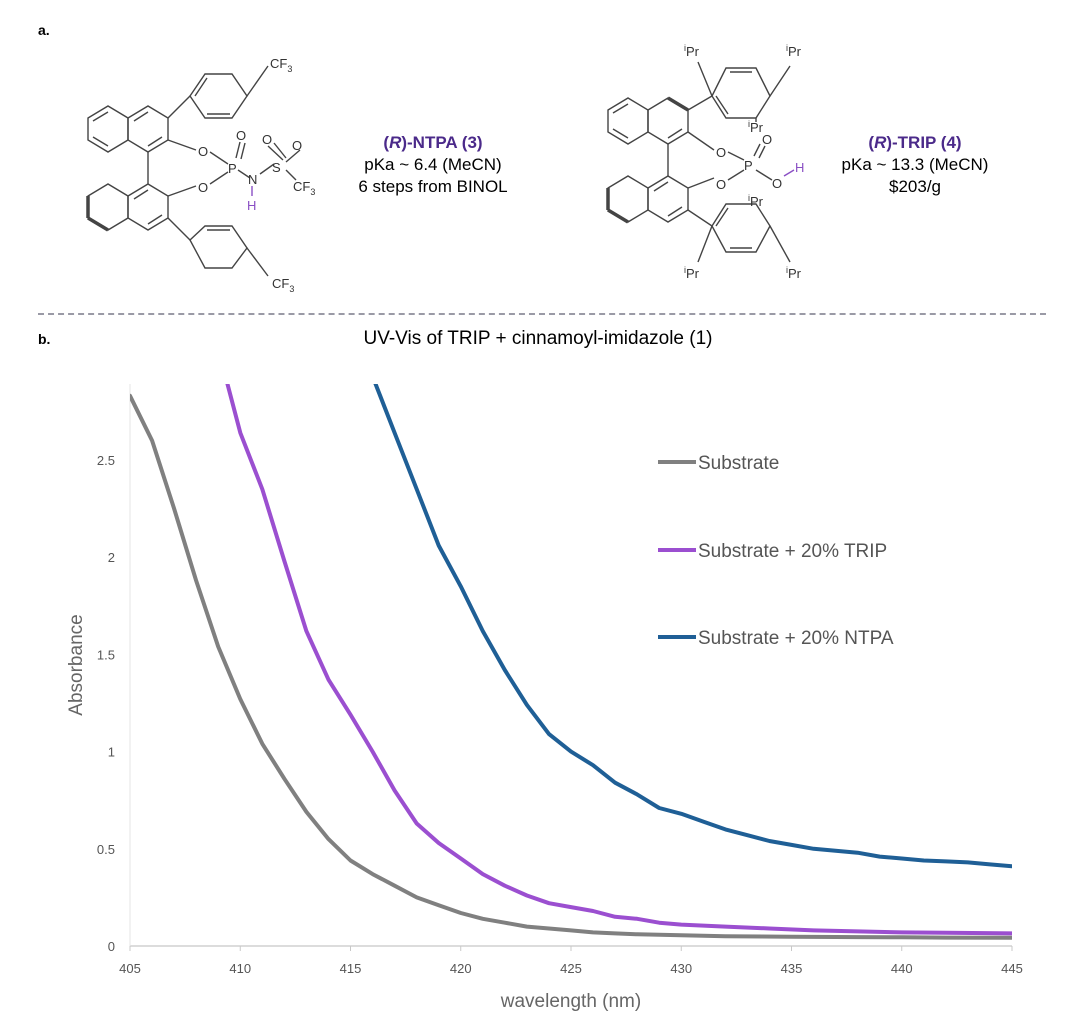  What do you see at coordinates (304, 188) in the screenshot?
I see `ntpa-cf3-s: CF3` at bounding box center [304, 188].